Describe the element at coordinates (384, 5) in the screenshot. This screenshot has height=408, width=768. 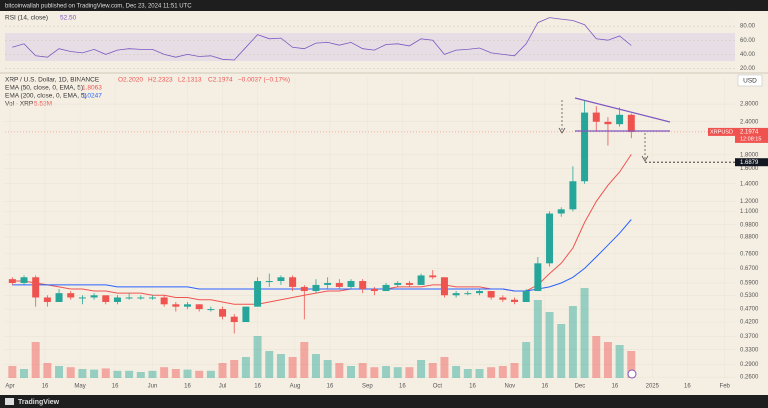
I see `top-bar` at that location.